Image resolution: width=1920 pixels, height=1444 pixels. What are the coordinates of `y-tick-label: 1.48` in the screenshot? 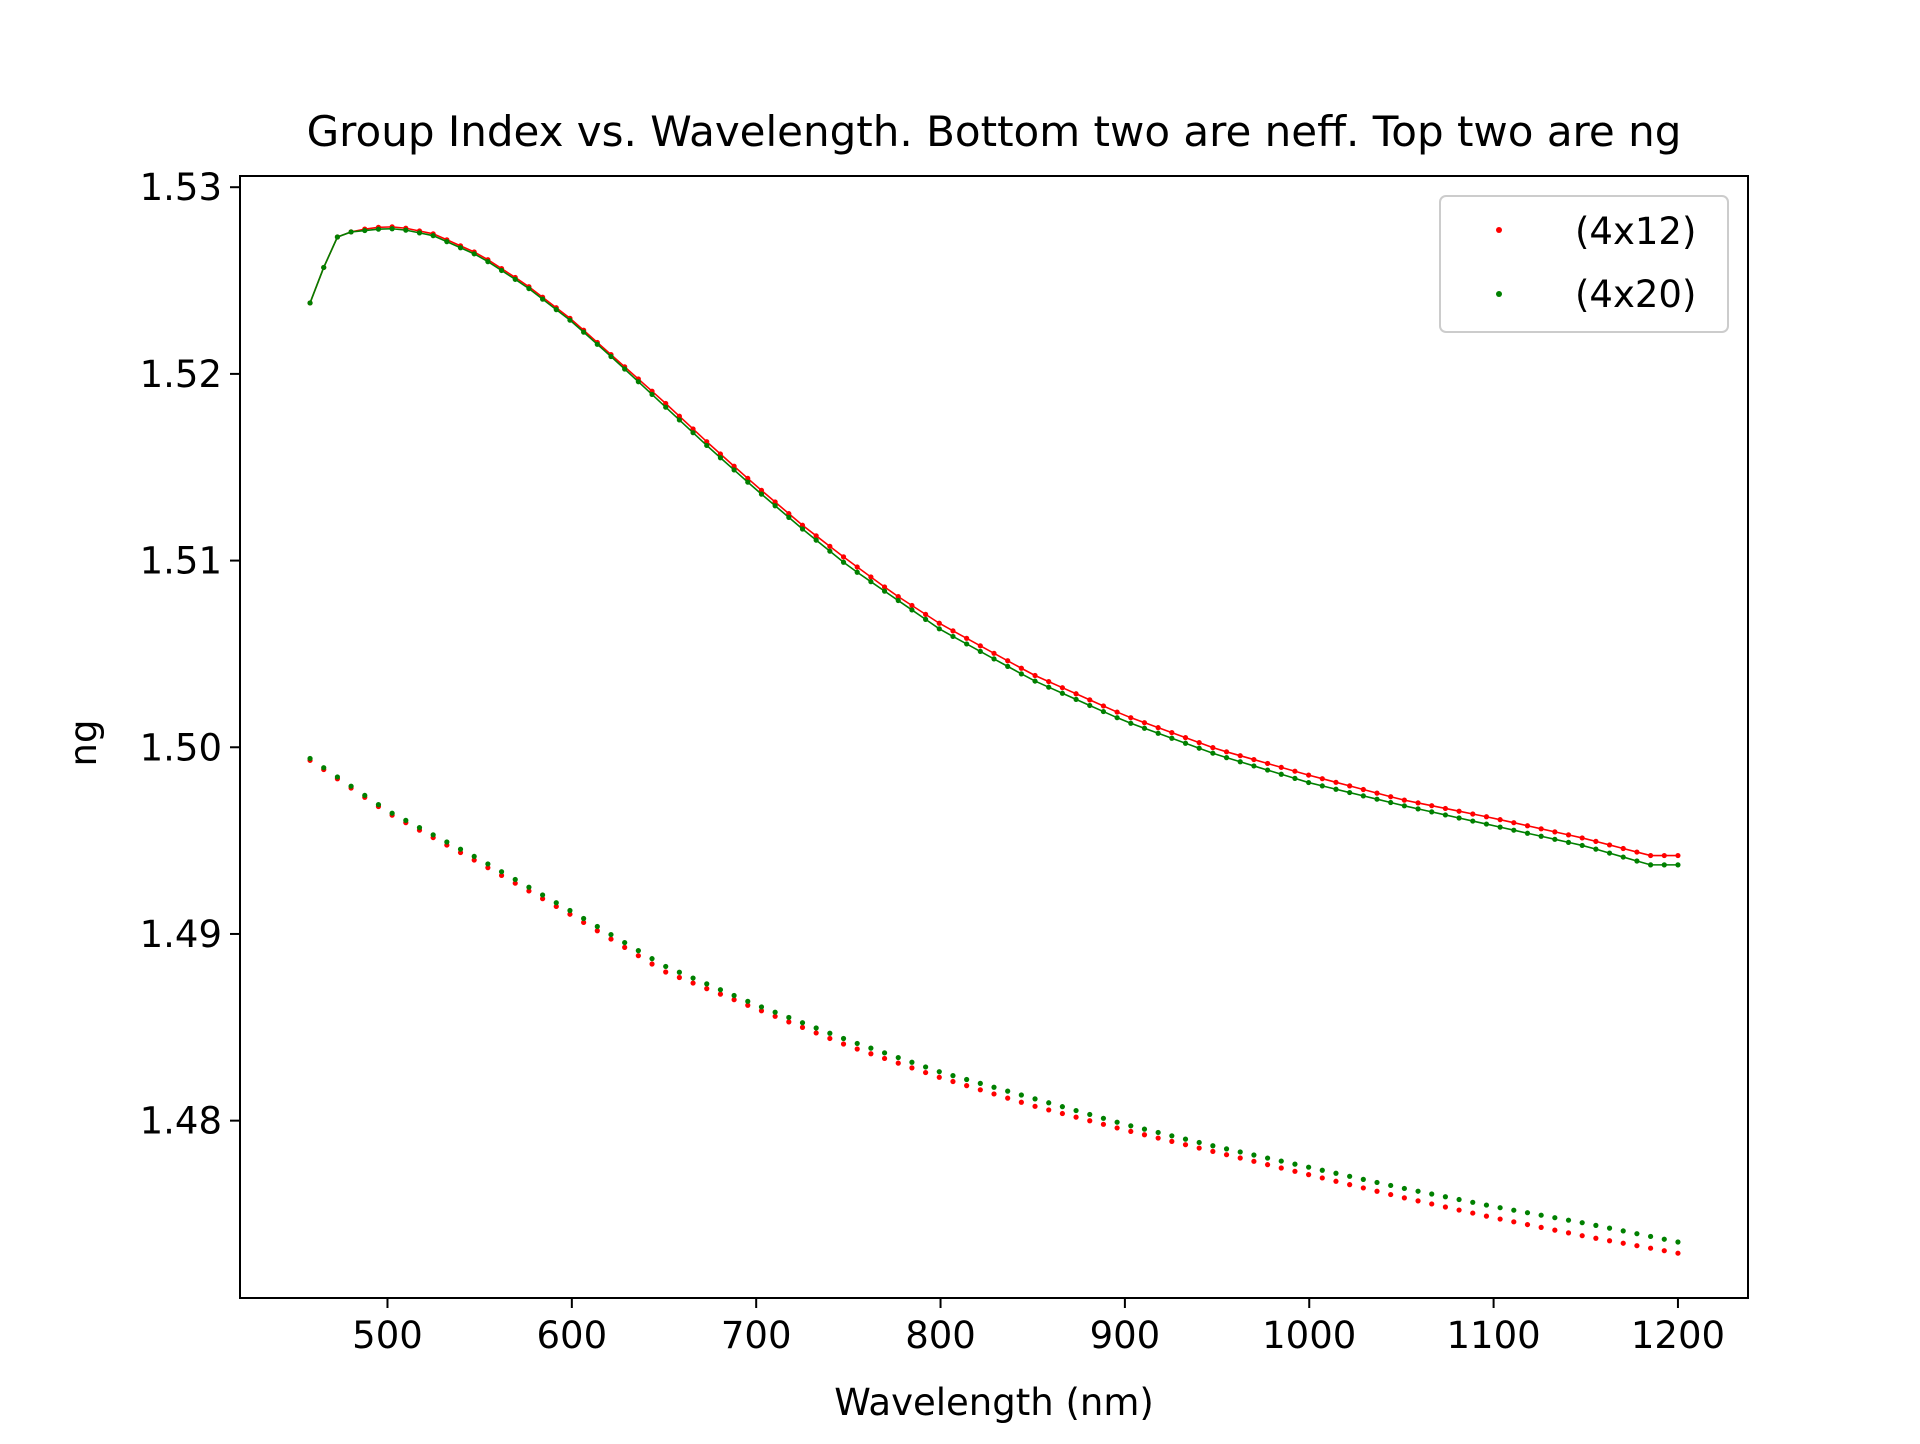 It's located at (181, 1121).